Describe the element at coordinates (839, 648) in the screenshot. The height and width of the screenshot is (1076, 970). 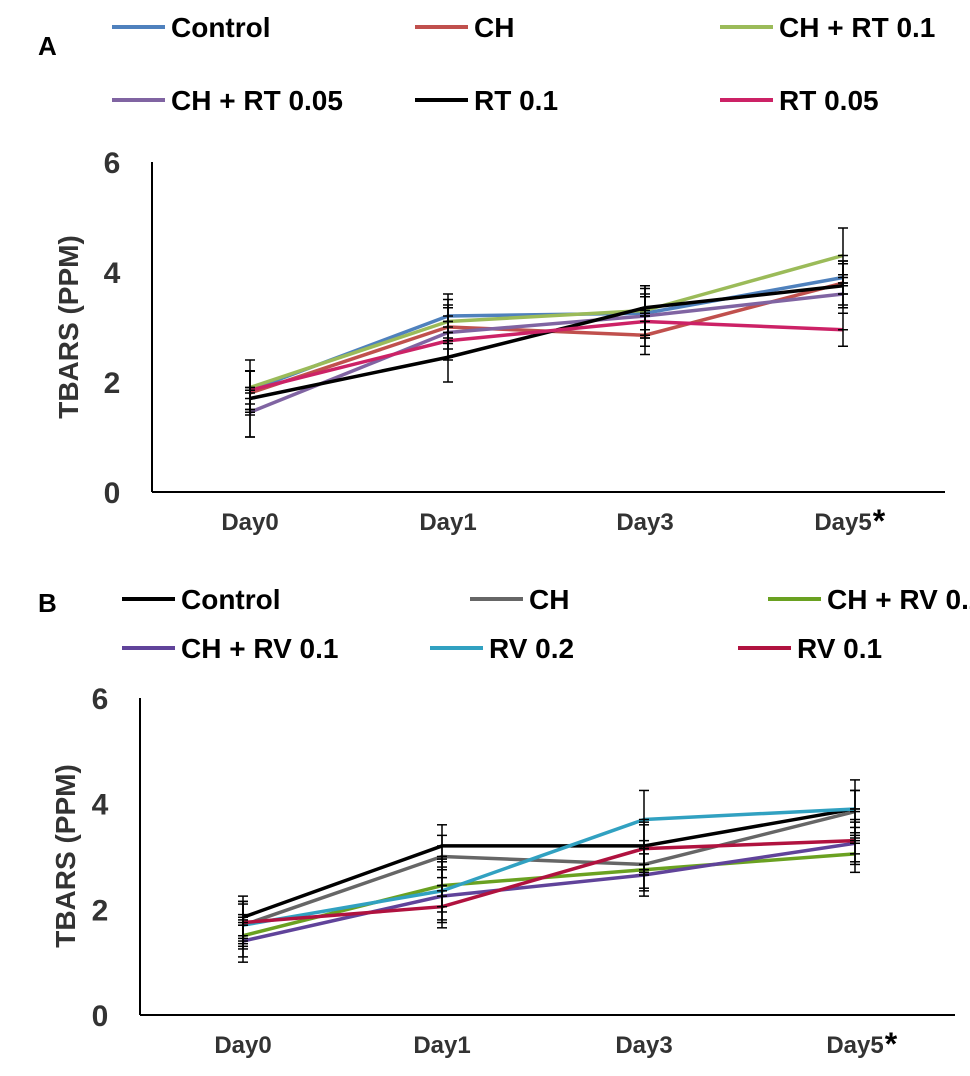
I see `legend-entry: RV 0.1` at that location.